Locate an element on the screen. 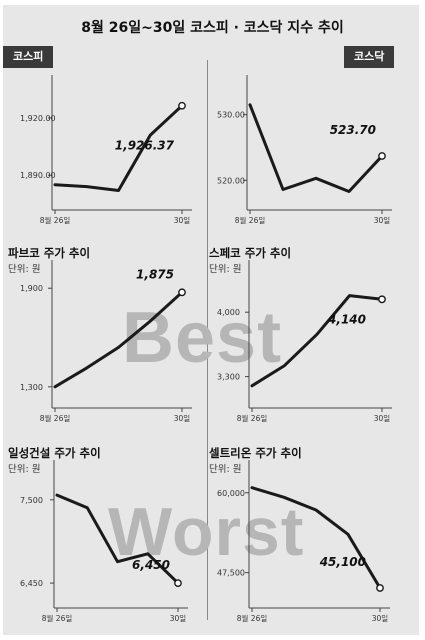 The image size is (425, 640). kospi-xtick-label-0: 8월 26일 is located at coordinates (55, 220).